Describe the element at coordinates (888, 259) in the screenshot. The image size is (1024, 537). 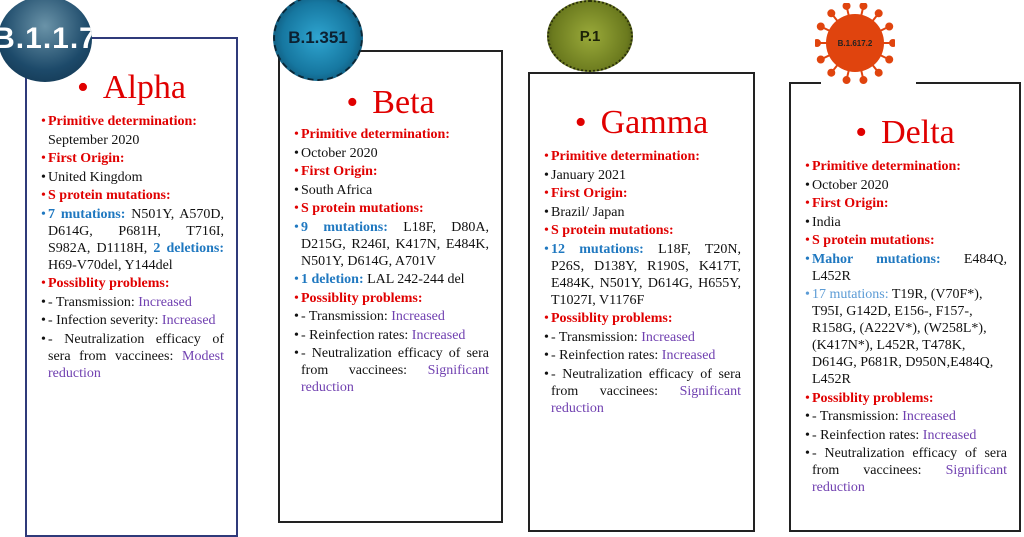
I see `mutation-label: Mahor mutations:` at that location.